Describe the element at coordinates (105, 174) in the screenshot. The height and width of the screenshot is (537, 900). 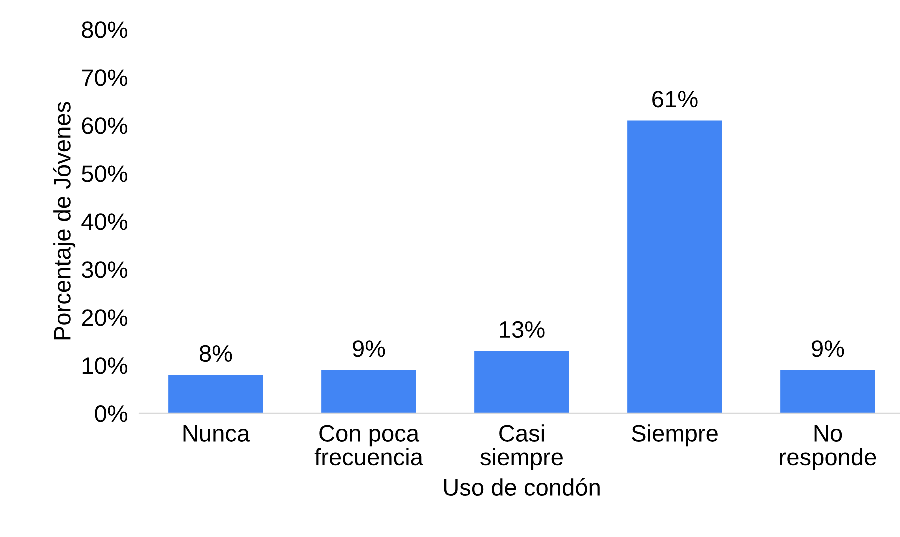
I see `y-tick-label: 50%` at that location.